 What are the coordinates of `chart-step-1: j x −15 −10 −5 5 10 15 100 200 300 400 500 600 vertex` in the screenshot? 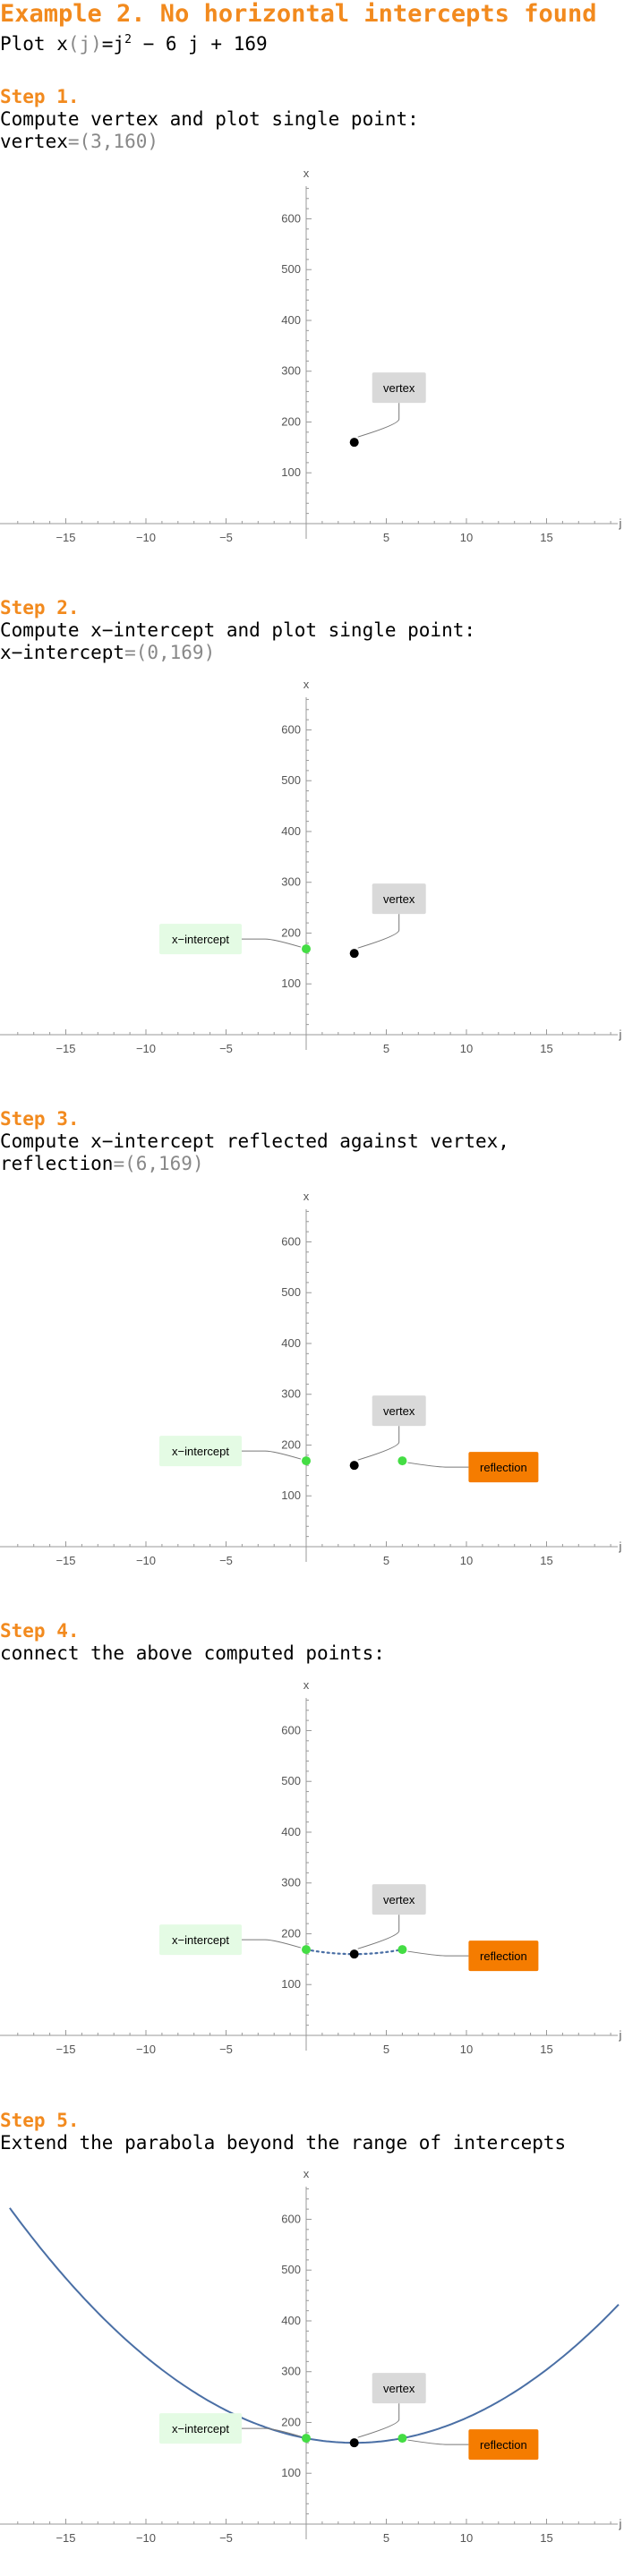 It's located at (311, 355).